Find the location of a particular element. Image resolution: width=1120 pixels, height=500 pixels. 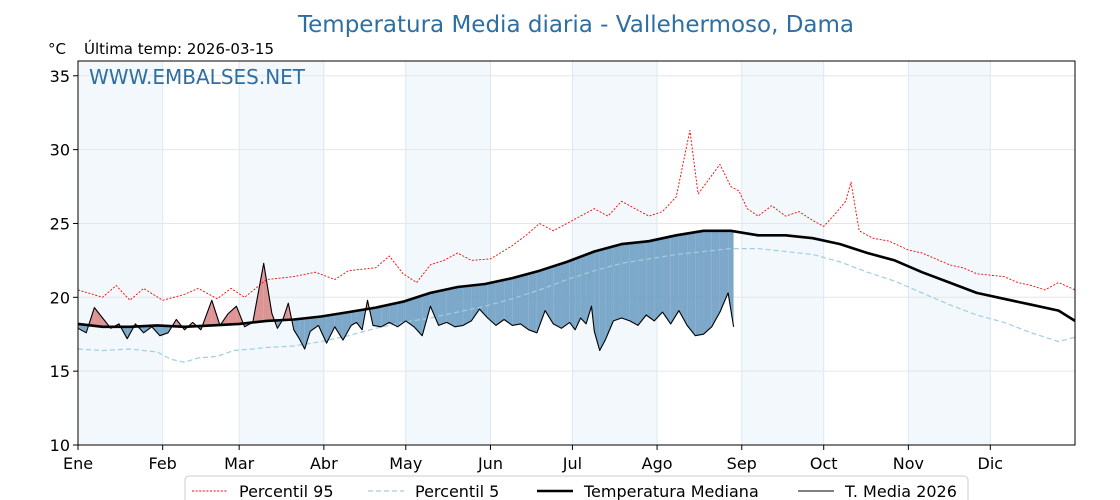

watermark: WWW.EMBALSES.NET is located at coordinates (197, 77).